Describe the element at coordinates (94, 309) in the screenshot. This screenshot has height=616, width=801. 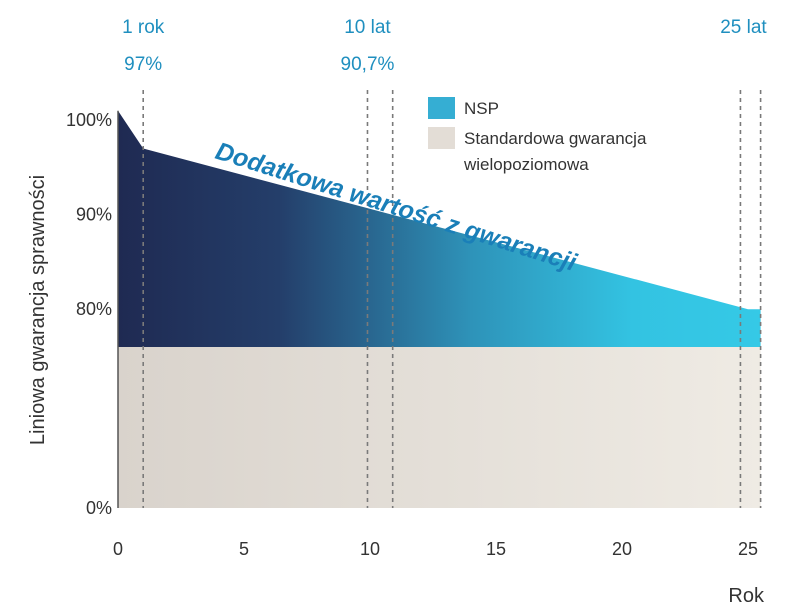
I see `y-tick-label: 80%` at that location.